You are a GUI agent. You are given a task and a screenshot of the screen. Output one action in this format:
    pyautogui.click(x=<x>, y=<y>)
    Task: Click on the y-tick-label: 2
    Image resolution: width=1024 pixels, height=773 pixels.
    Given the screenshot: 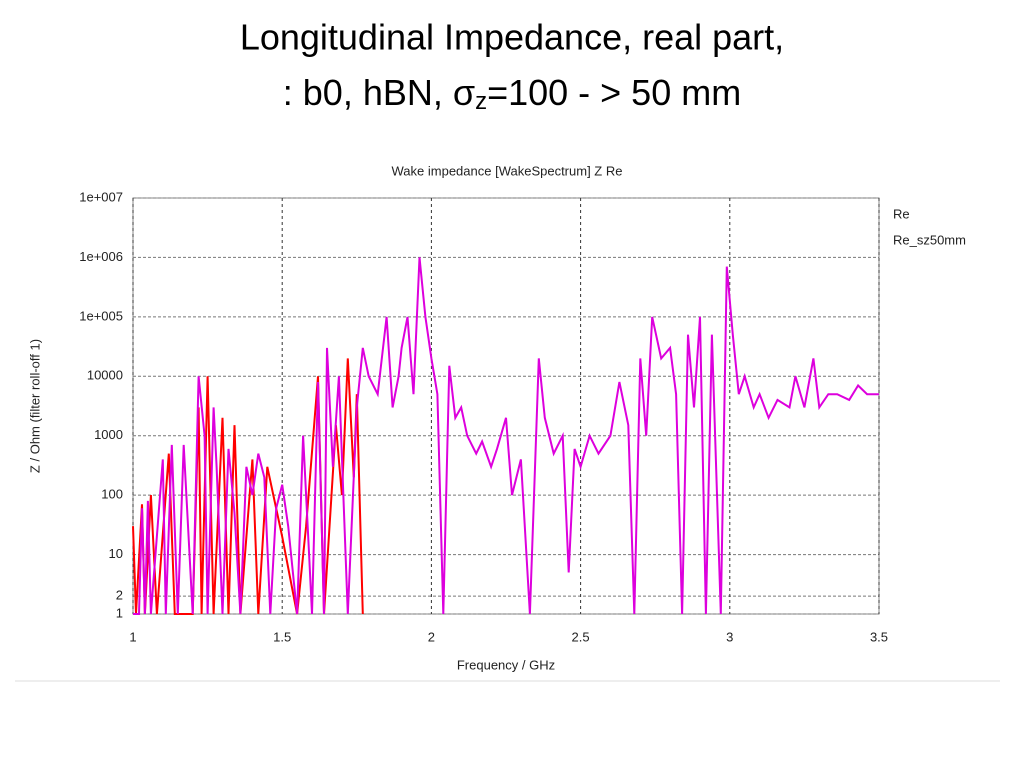 What is the action you would take?
    pyautogui.click(x=119, y=595)
    